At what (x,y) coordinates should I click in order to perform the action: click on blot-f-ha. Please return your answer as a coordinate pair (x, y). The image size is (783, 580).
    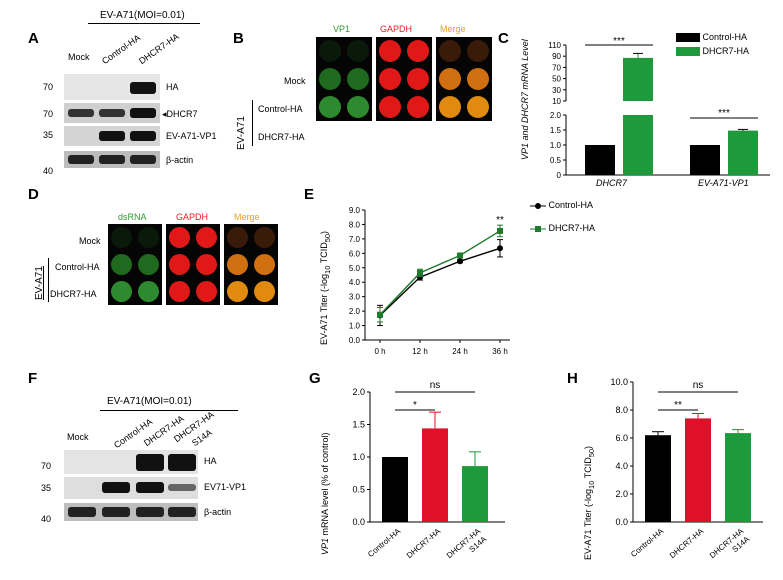
    Looking at the image, I should click on (131, 462).